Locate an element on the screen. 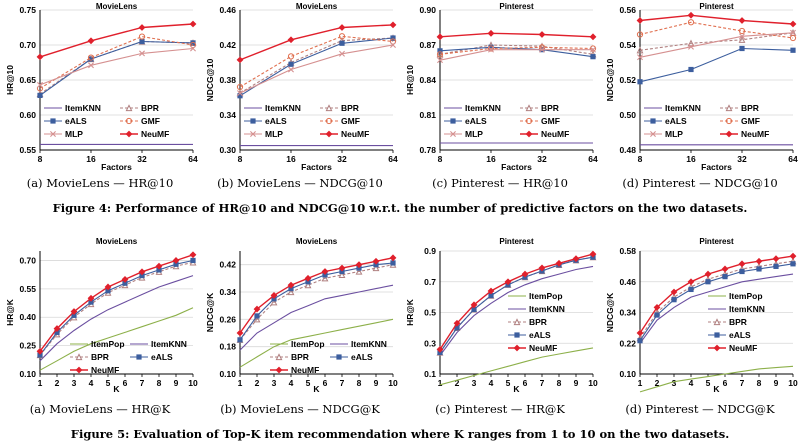  fig5b-legend-bpr-marker is located at coordinates (279, 357).